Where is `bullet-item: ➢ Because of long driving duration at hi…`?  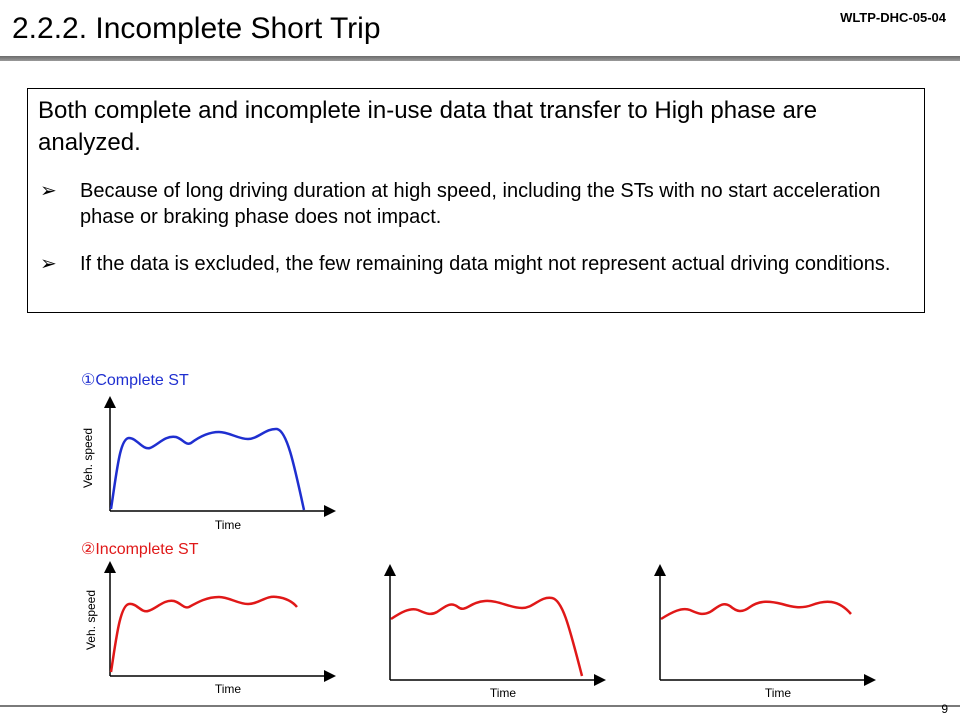 bullet-item: ➢ Because of long driving duration at hi… is located at coordinates (470, 204).